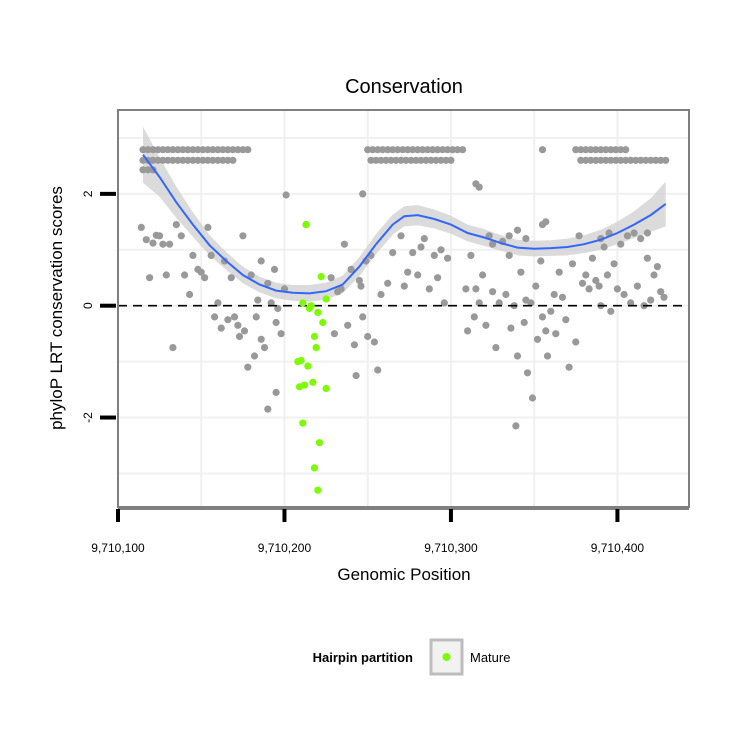  What do you see at coordinates (446, 657) in the screenshot?
I see `legend-key-mature-point` at bounding box center [446, 657].